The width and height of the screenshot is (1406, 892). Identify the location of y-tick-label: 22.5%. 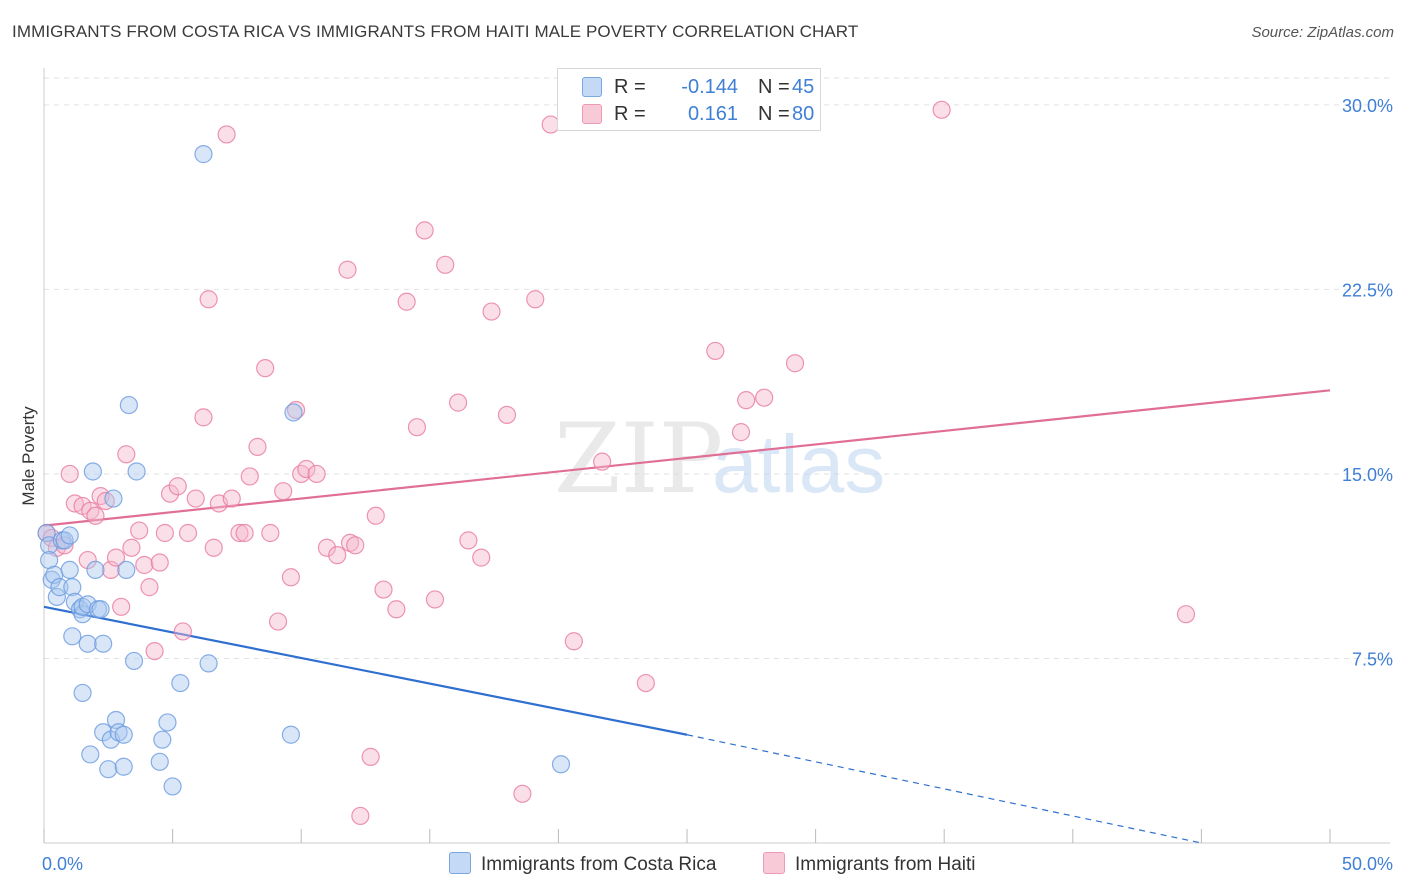
(1367, 290).